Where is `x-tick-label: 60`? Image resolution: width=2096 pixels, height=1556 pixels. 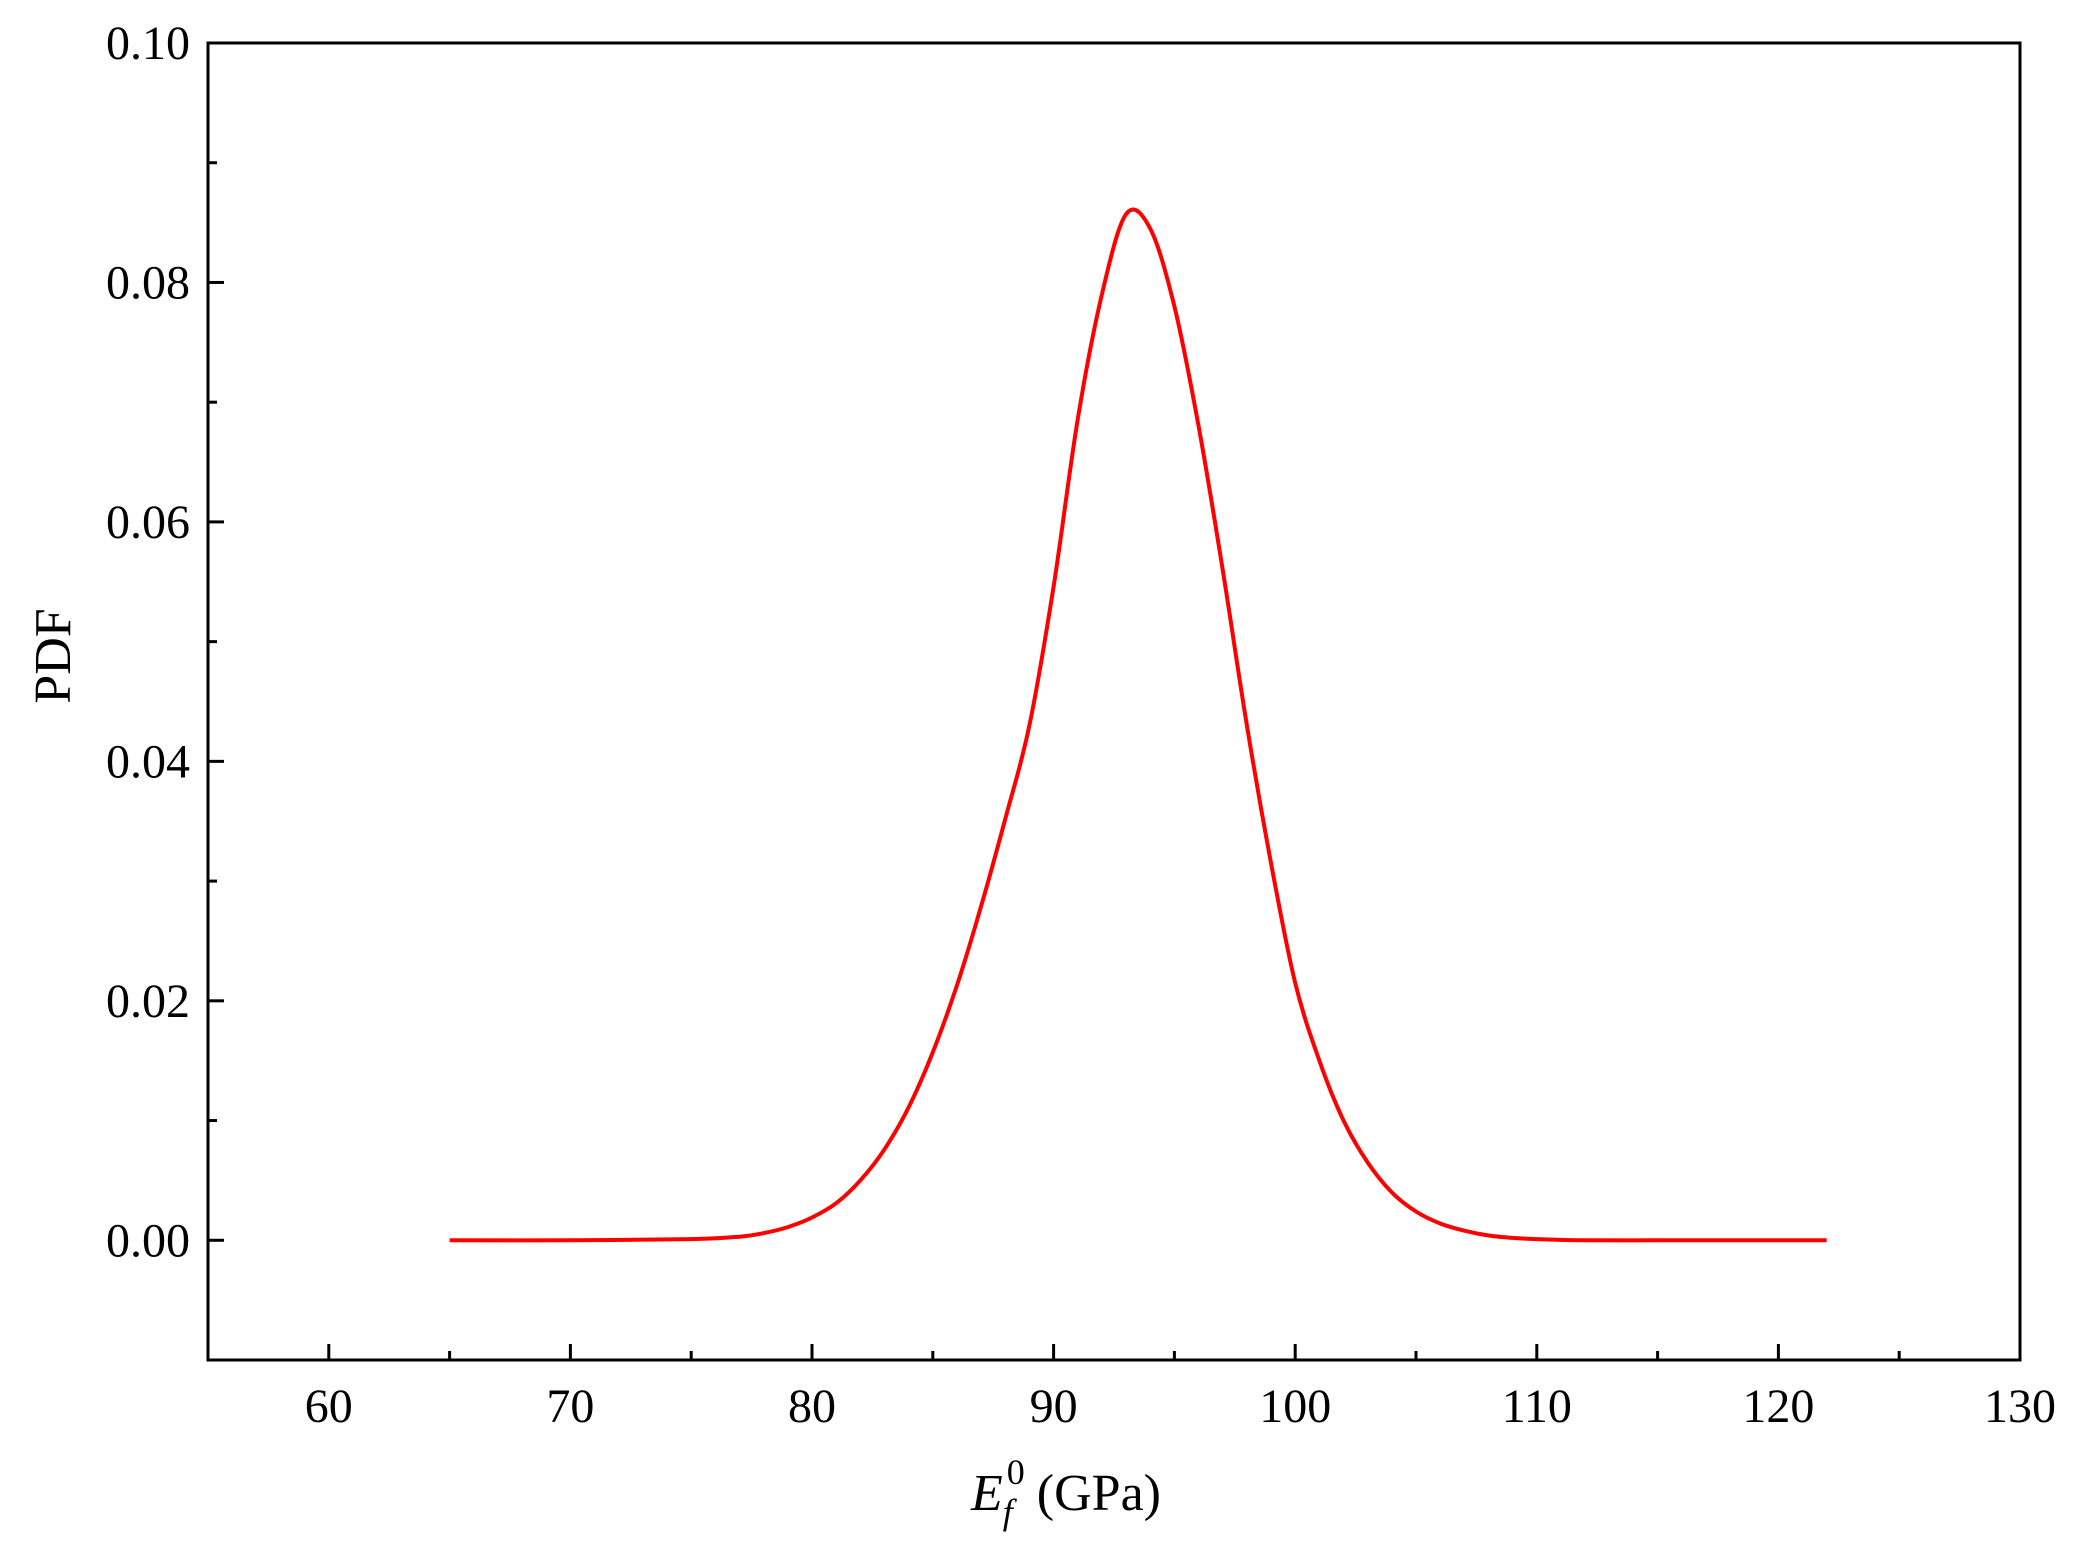 x-tick-label: 60 is located at coordinates (329, 1406).